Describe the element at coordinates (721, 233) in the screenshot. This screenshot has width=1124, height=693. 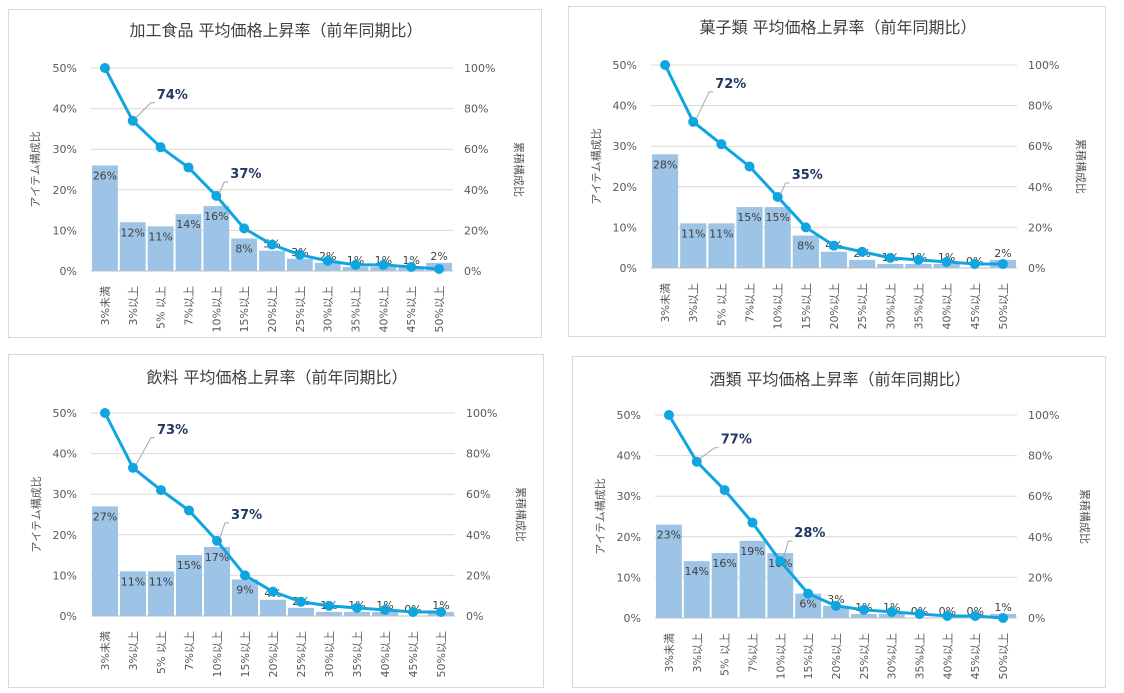
I see `bar-data-label: 11%` at that location.